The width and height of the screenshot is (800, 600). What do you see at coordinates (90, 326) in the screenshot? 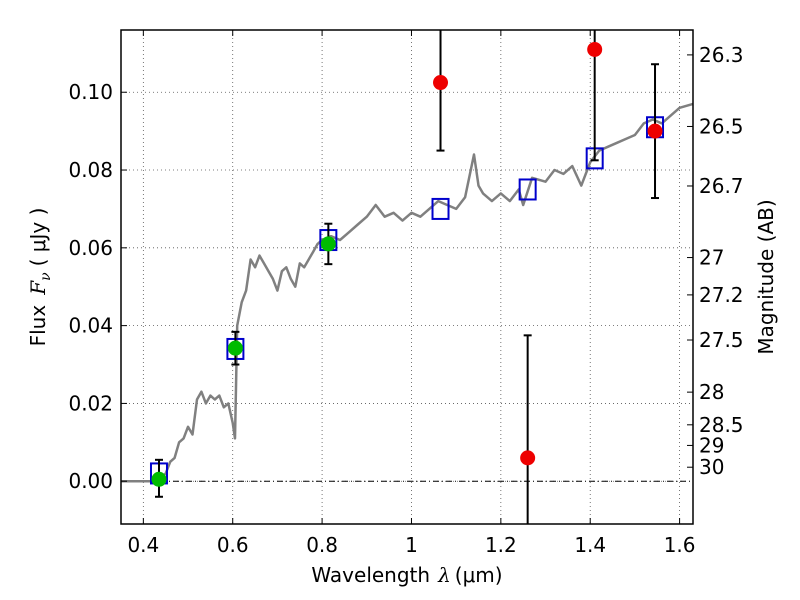
I see `y-tick-label: 0.04` at bounding box center [90, 326].